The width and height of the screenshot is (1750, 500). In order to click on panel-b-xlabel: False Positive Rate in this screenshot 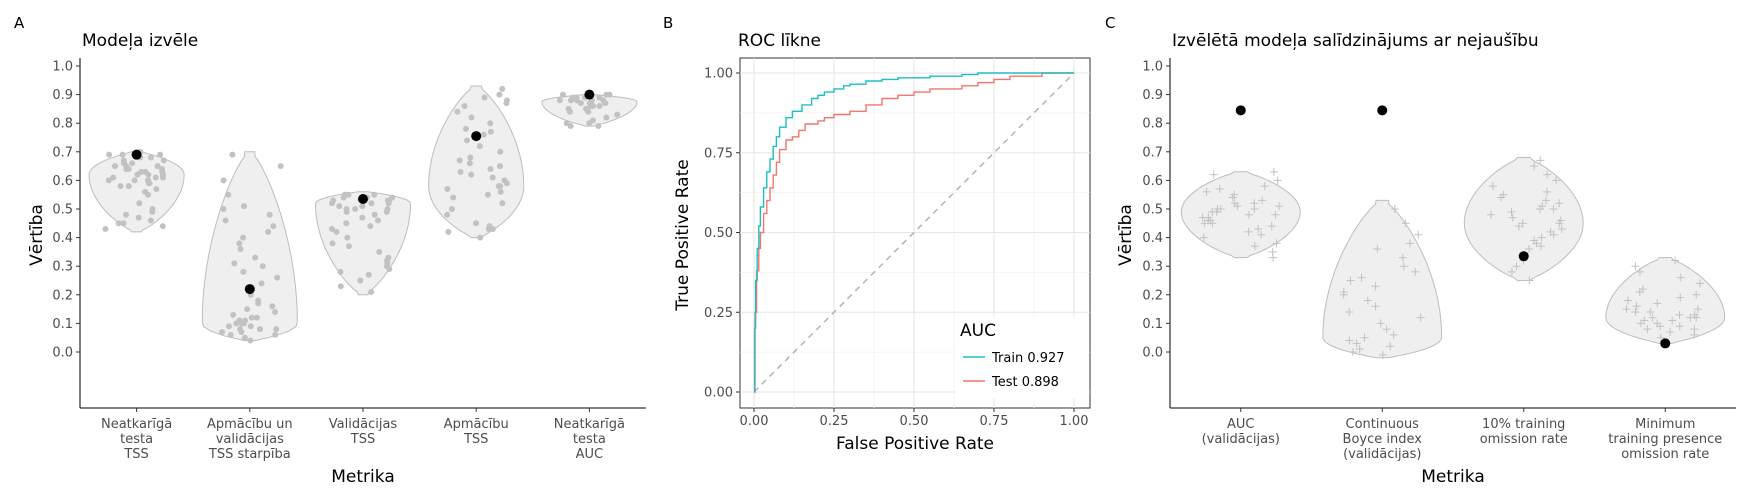, I will do `click(915, 444)`.